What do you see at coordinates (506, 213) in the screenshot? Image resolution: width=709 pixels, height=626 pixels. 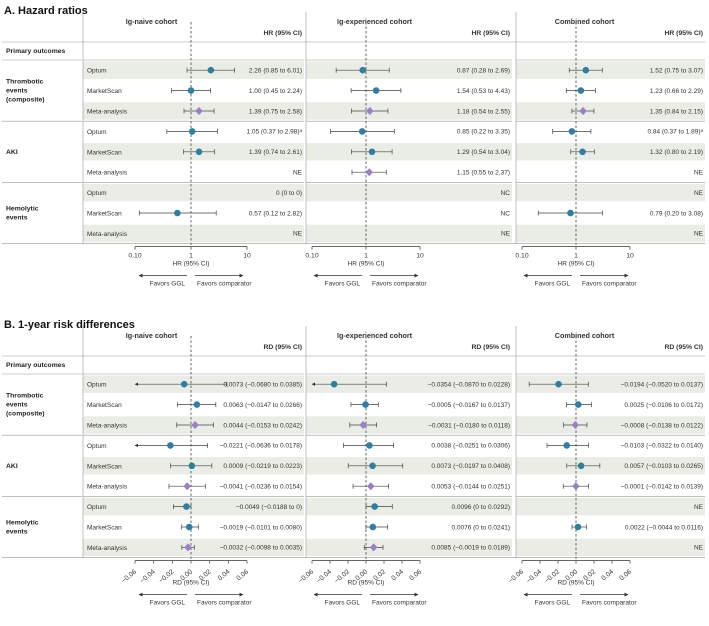 I see `value-label: NC` at bounding box center [506, 213].